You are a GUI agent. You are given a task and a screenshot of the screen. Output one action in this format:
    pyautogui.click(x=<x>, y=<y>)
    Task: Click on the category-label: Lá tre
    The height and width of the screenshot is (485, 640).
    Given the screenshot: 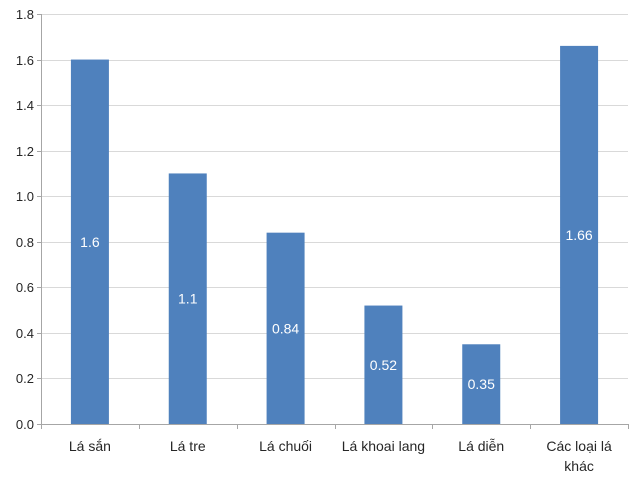 What is the action you would take?
    pyautogui.click(x=188, y=446)
    